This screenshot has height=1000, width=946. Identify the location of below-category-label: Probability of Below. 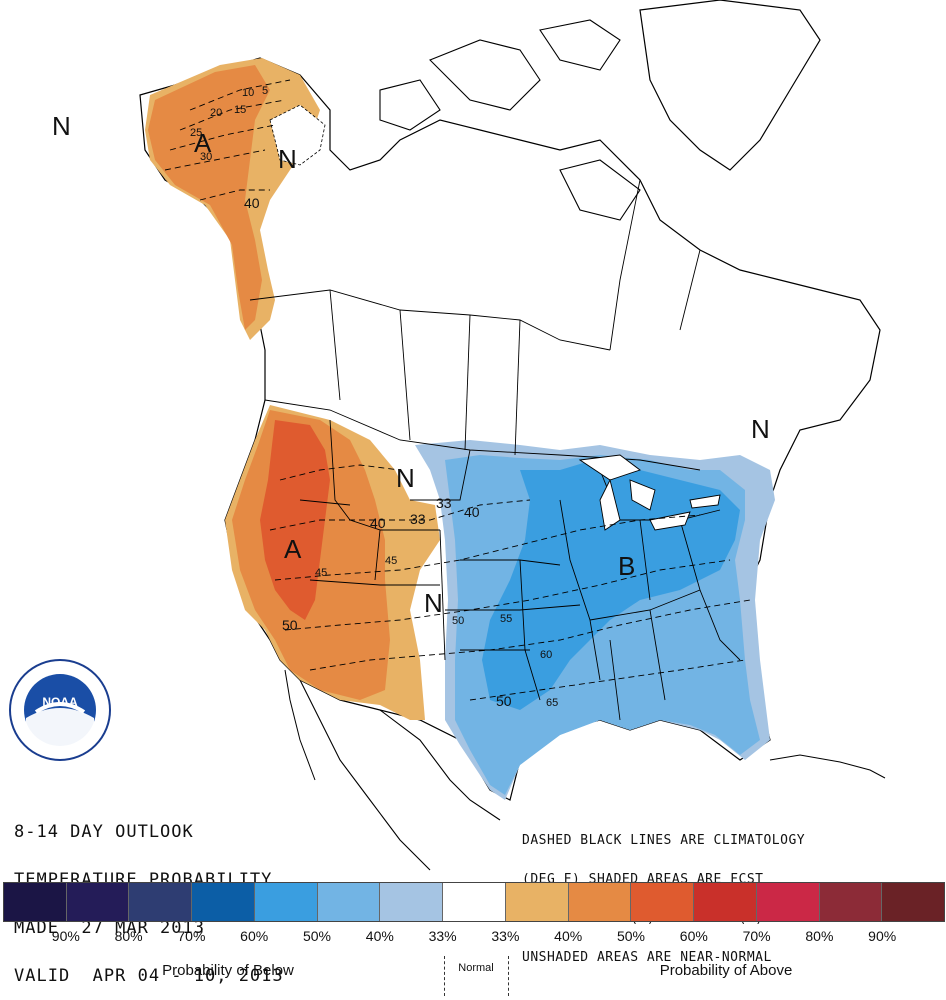
(228, 970).